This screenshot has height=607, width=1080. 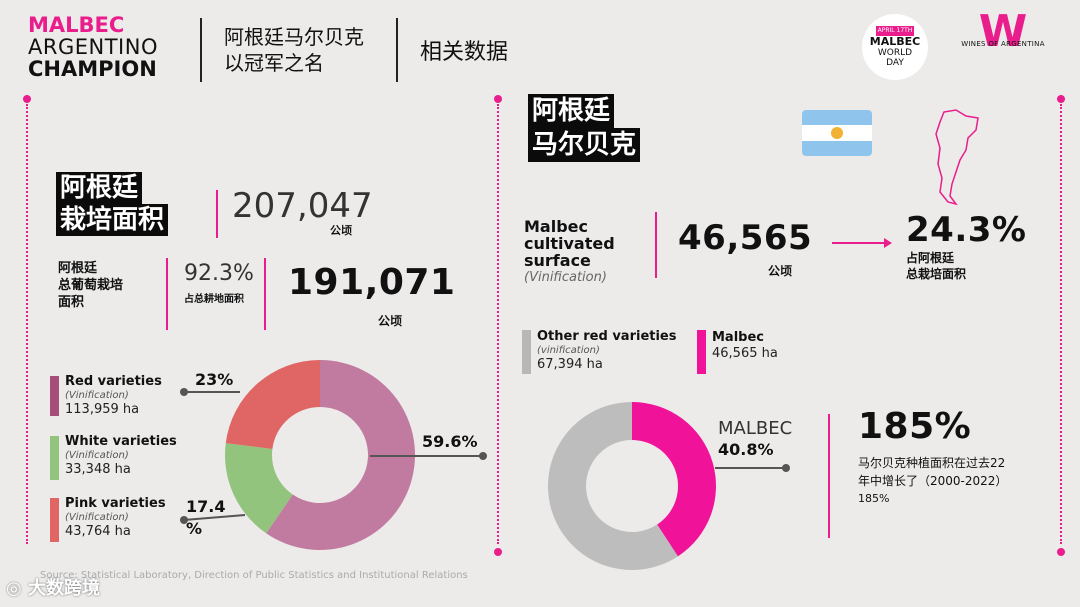 What do you see at coordinates (272, 404) in the screenshot?
I see `varieties-slice-pink-varieties` at bounding box center [272, 404].